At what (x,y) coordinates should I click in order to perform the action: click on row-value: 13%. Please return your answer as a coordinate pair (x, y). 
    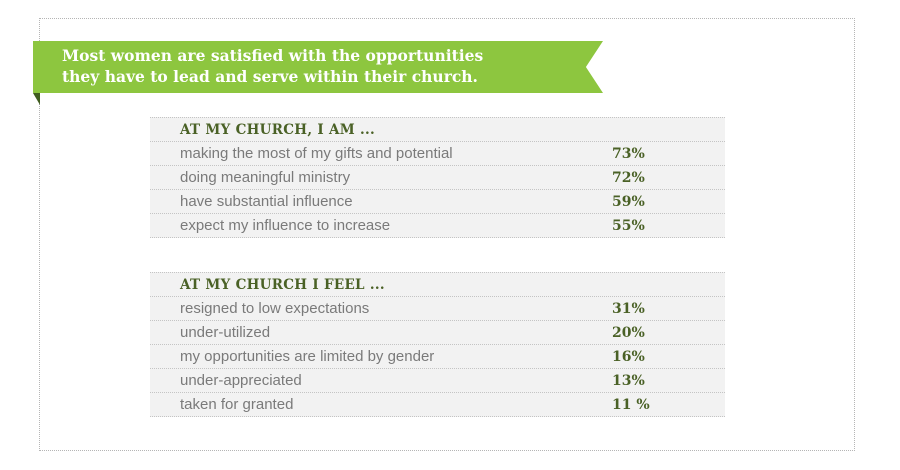
    Looking at the image, I should click on (628, 380).